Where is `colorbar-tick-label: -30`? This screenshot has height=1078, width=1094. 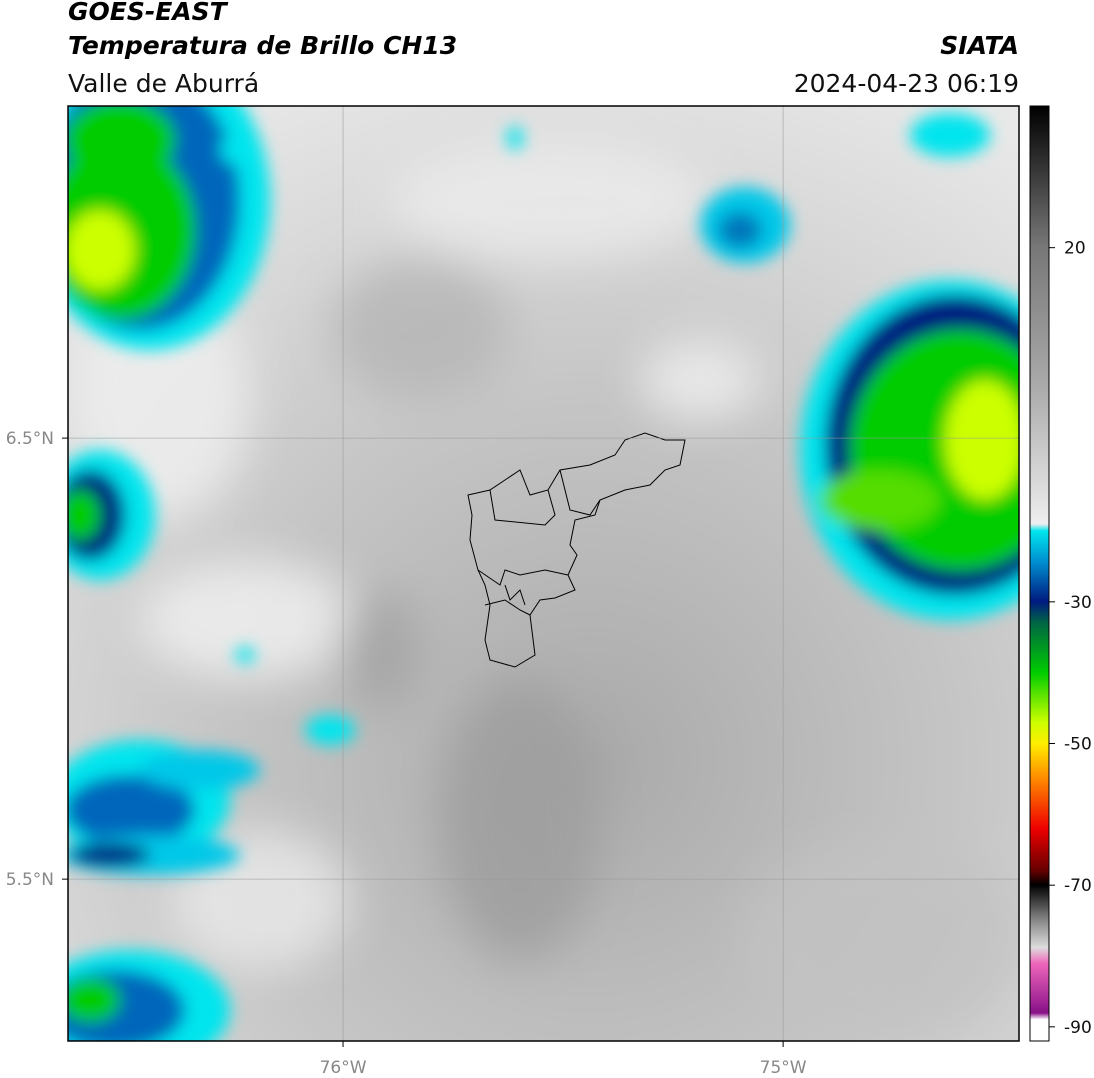 colorbar-tick-label: -30 is located at coordinates (1078, 603).